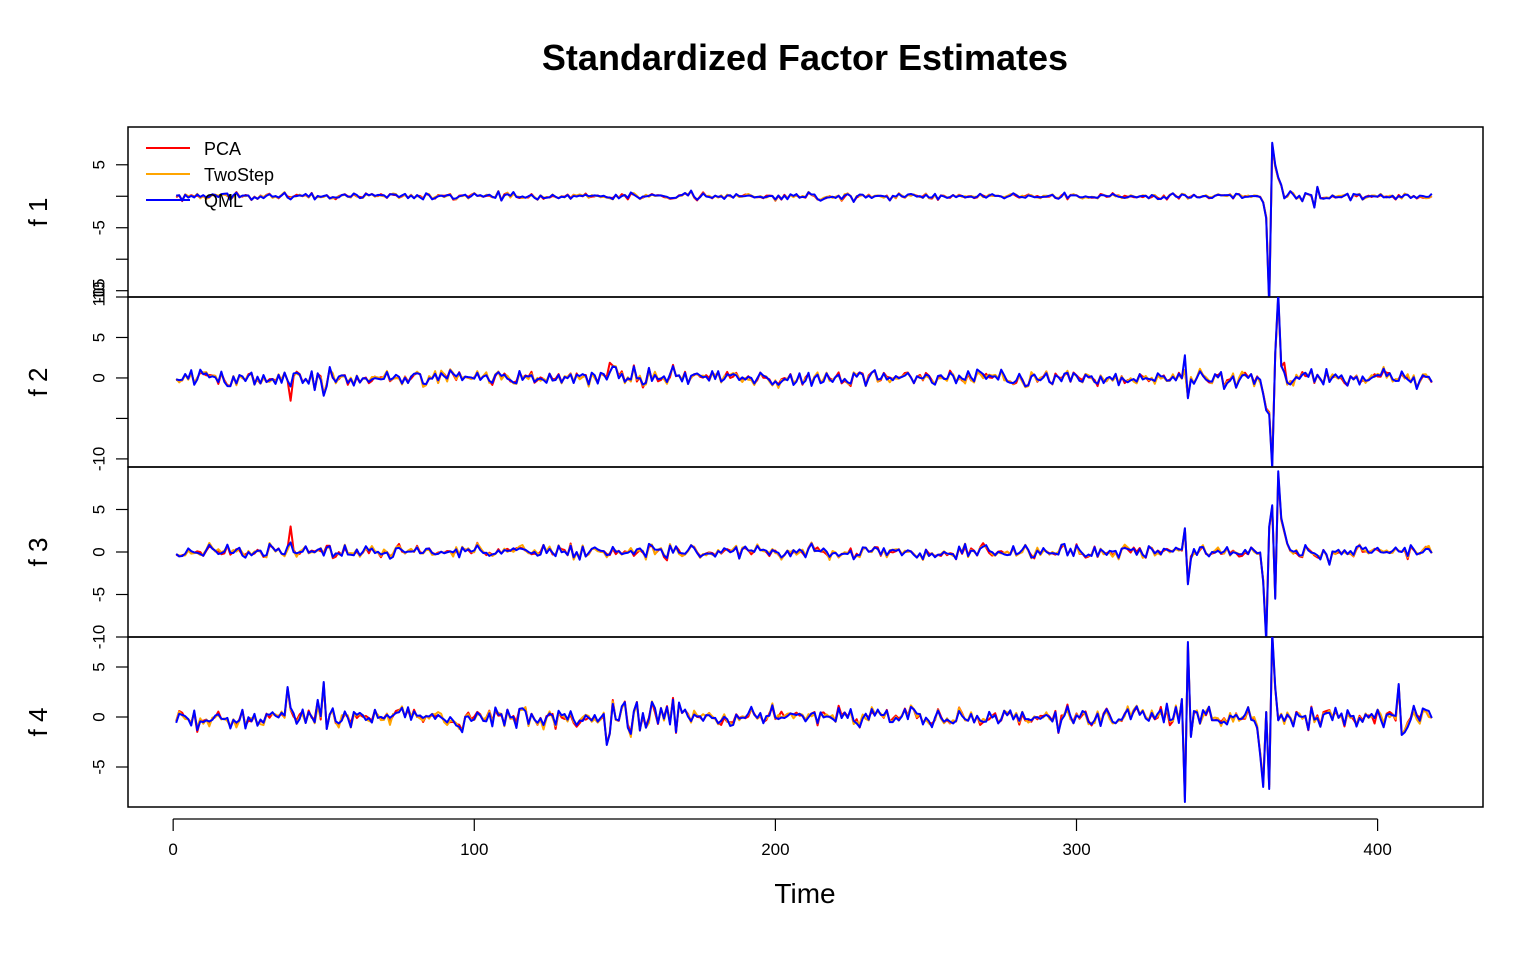 Image resolution: width=1536 pixels, height=960 pixels. What do you see at coordinates (38, 382) in the screenshot?
I see `panel-label: f 2` at bounding box center [38, 382].